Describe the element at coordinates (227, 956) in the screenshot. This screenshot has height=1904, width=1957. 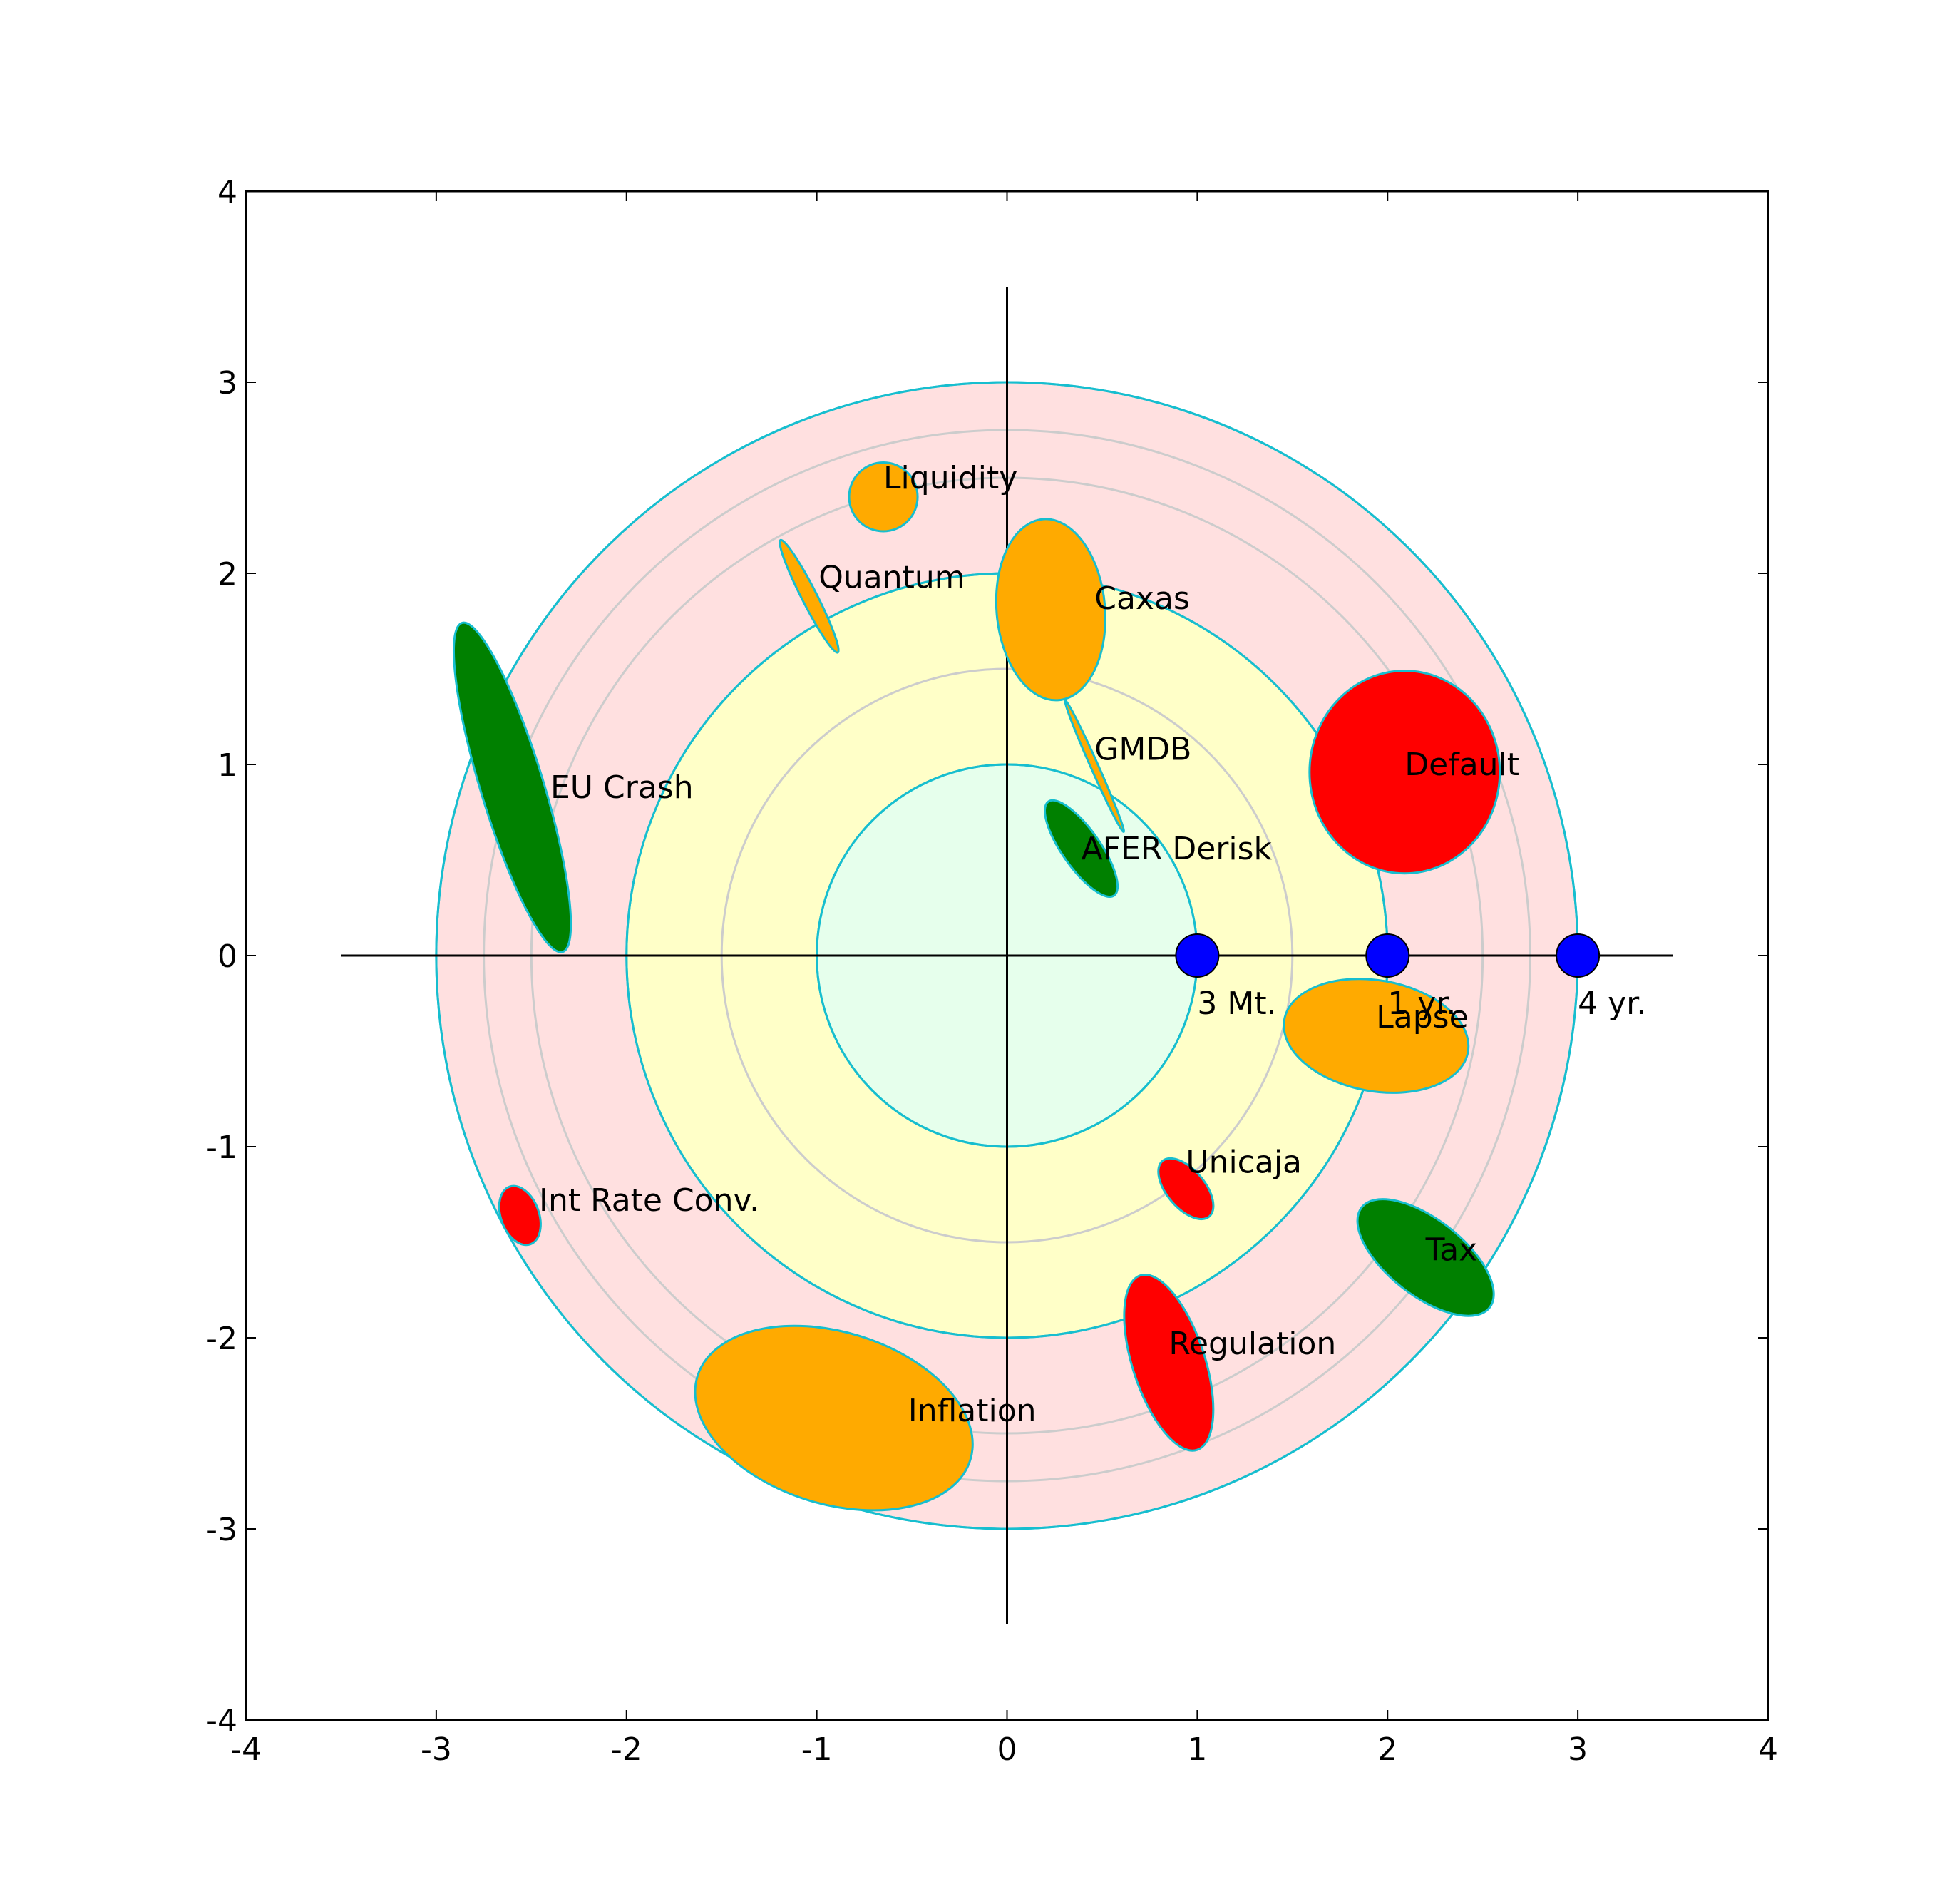
I see `y-tick-label: 0` at that location.